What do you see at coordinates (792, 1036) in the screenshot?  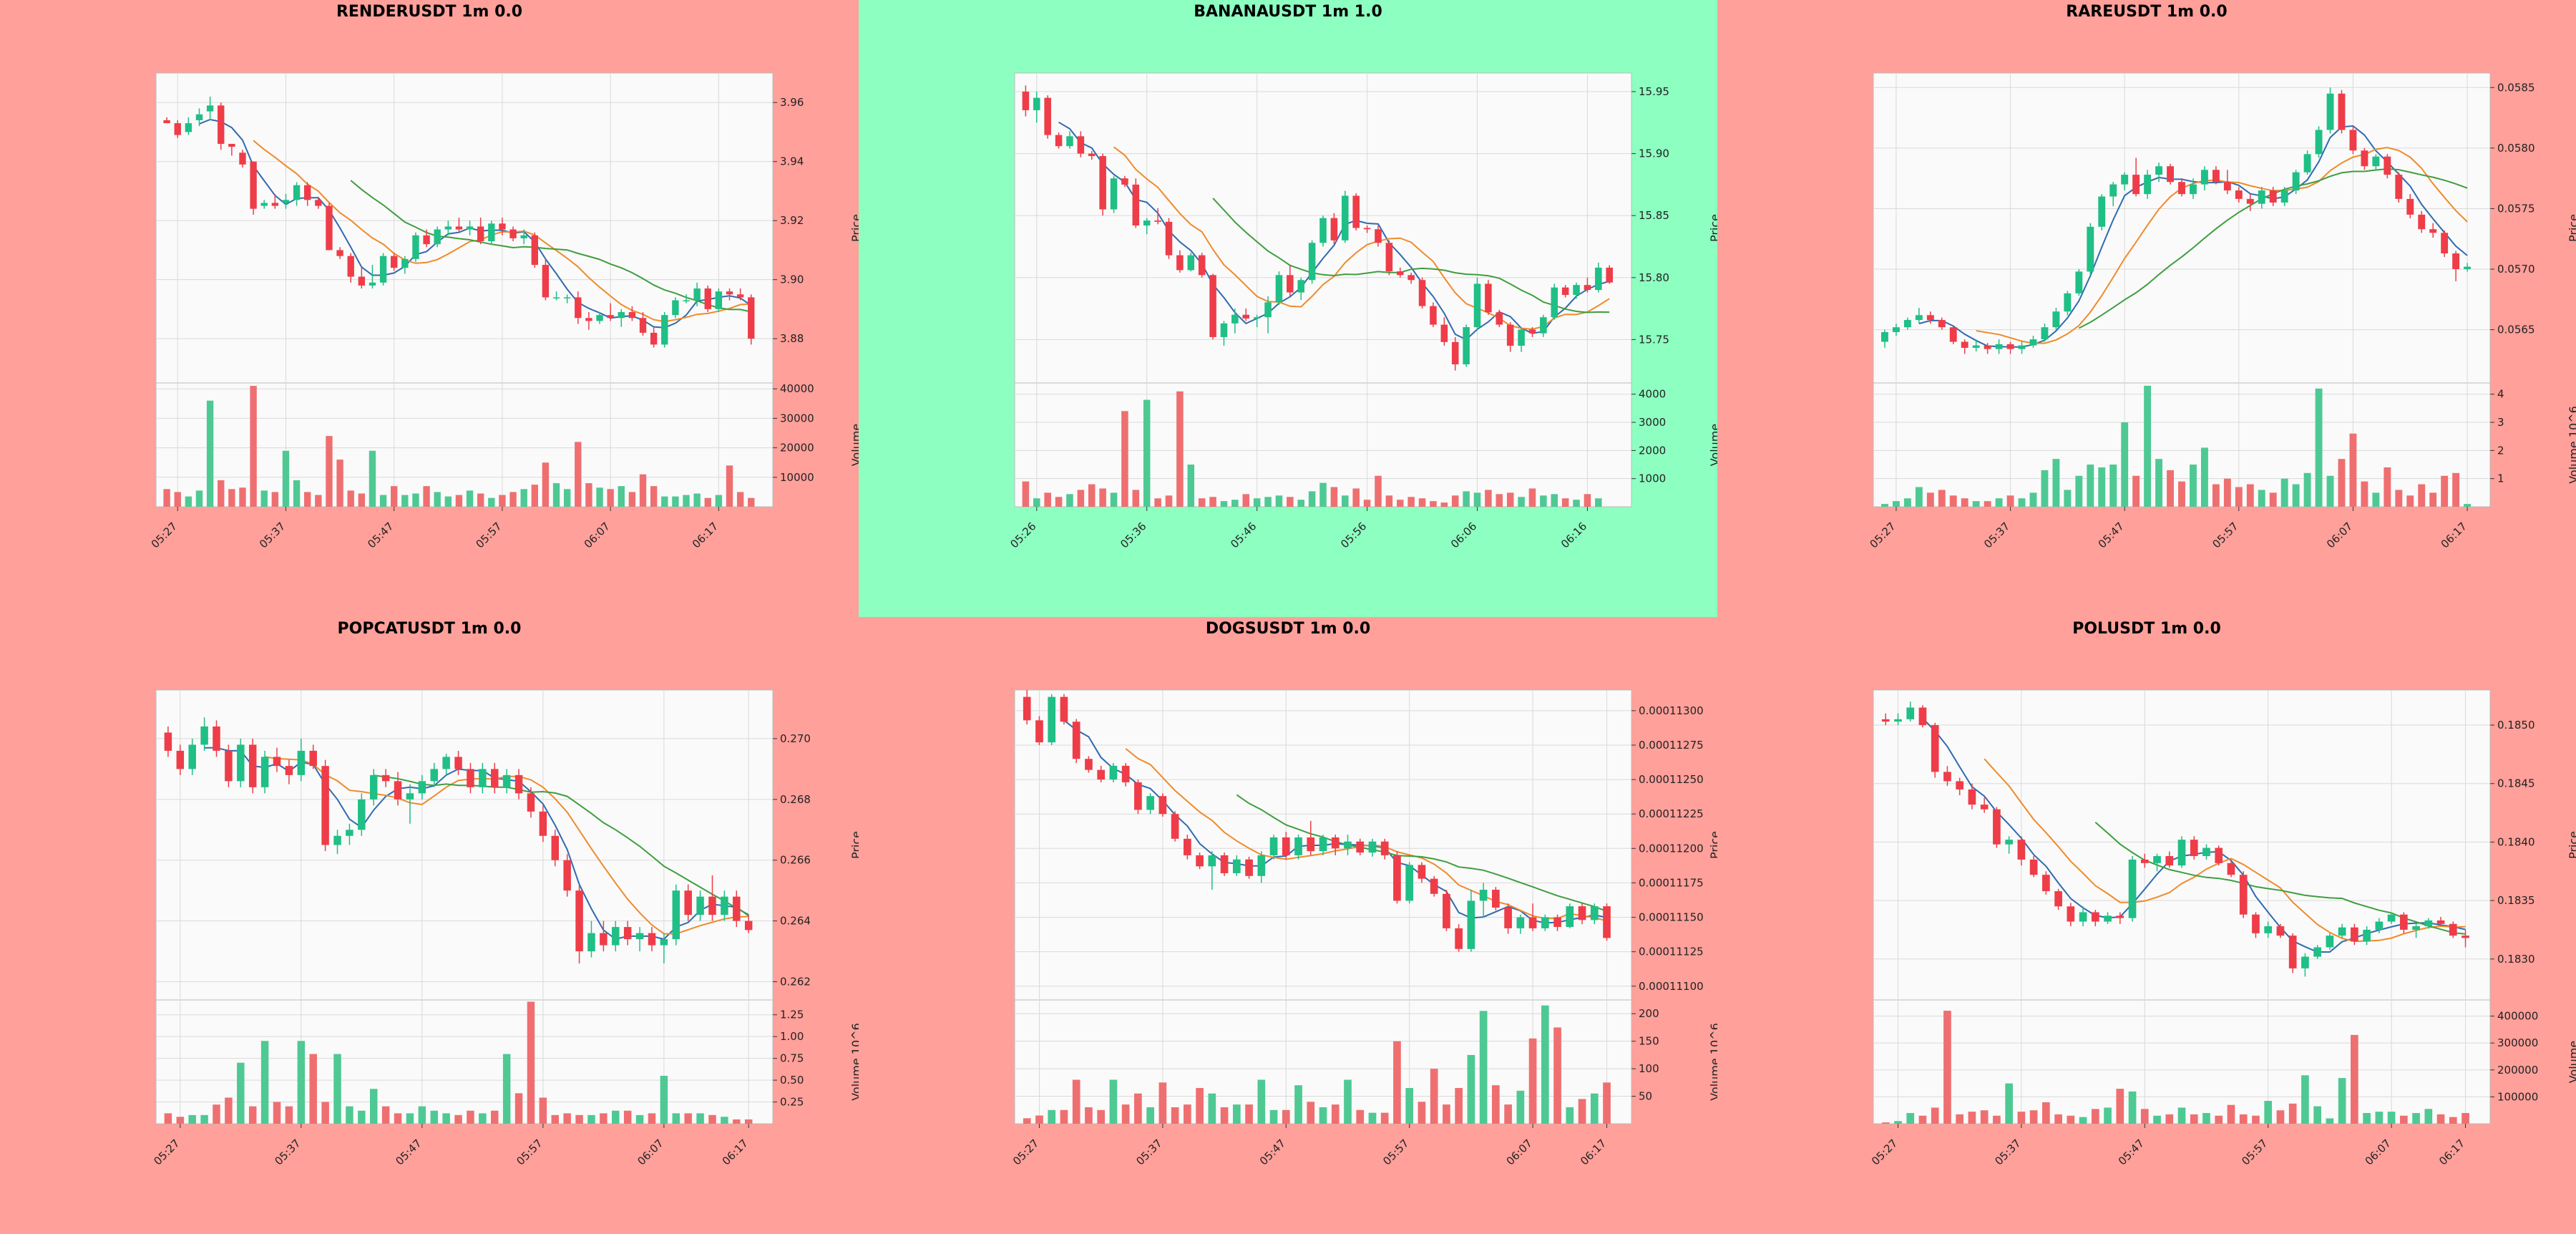 I see `volume-tick-label: 1.00` at bounding box center [792, 1036].